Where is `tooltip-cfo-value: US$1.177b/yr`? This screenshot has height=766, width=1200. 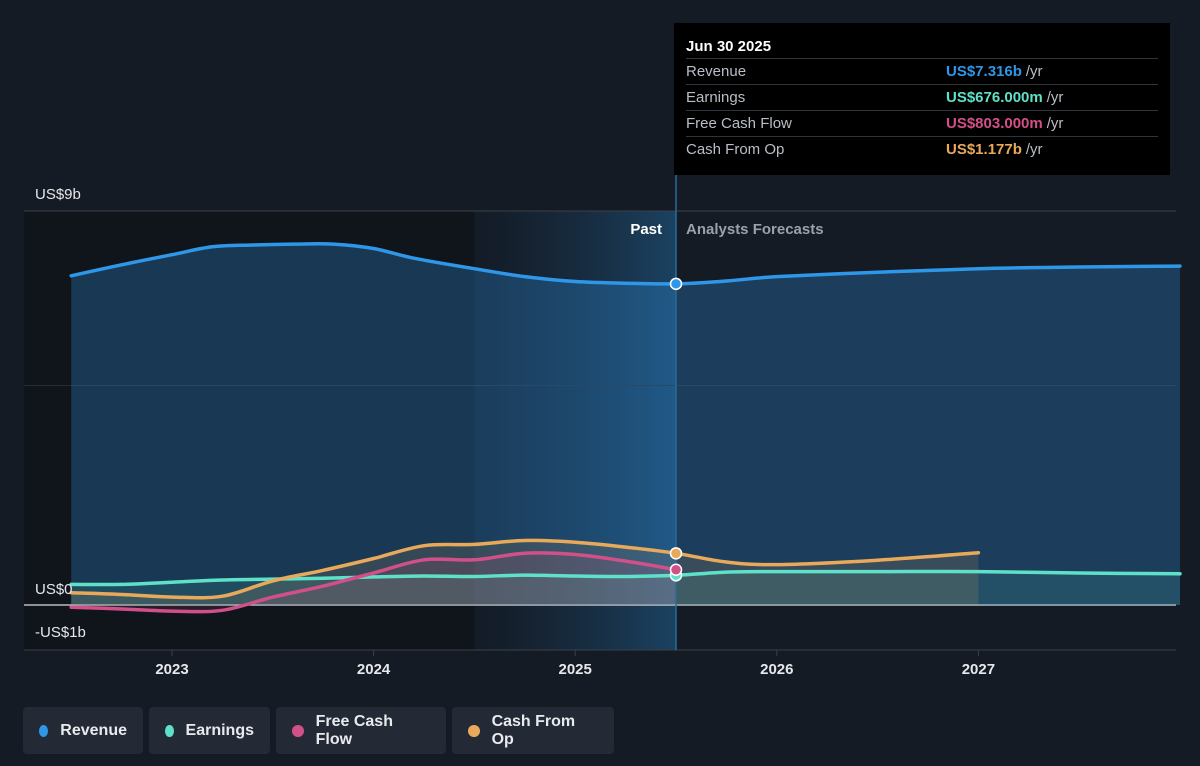 tooltip-cfo-value: US$1.177b/yr is located at coordinates (994, 149).